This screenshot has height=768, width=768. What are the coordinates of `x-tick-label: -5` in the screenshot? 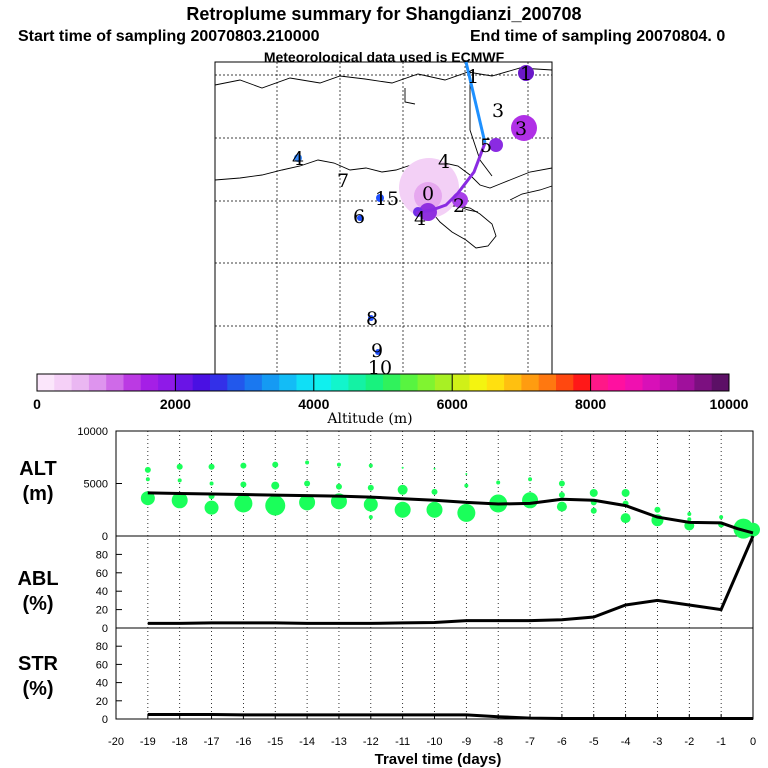 It's located at (594, 742).